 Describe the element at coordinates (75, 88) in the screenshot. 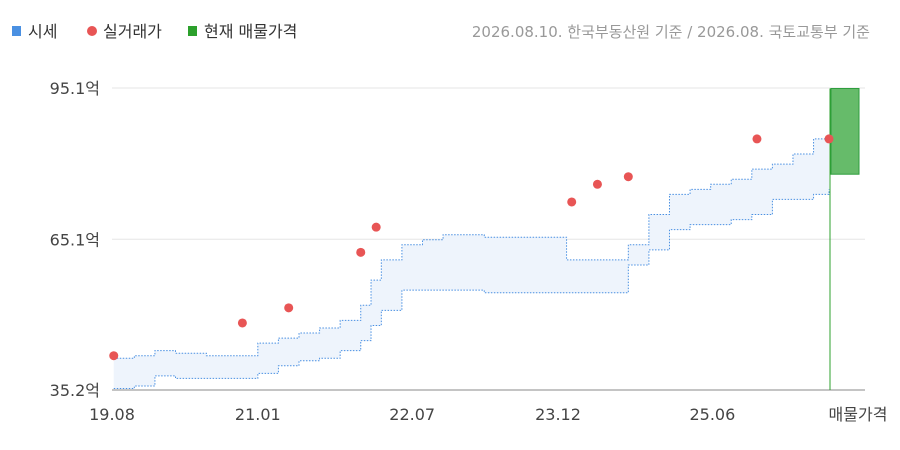

I see `y-tick-label-2: 95.1억` at that location.